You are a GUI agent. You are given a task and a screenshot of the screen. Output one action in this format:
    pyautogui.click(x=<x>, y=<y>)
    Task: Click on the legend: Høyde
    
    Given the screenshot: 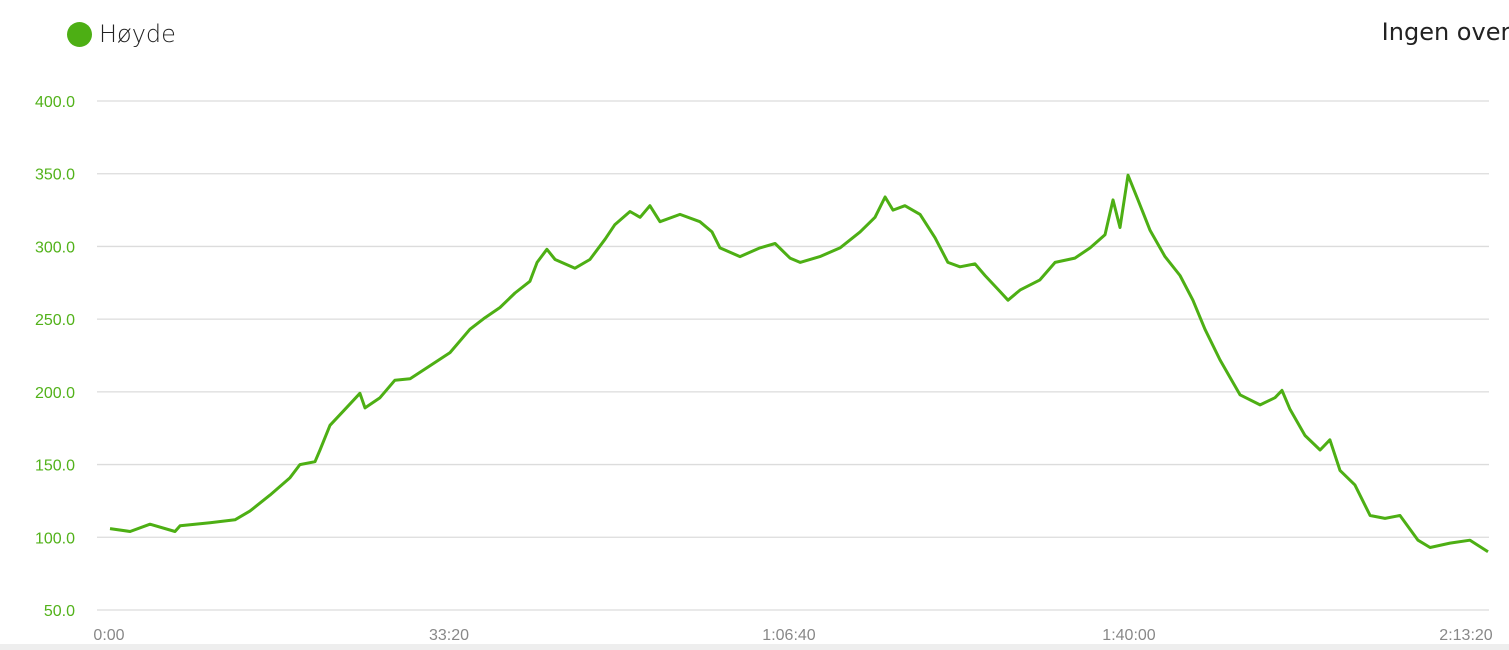 What is the action you would take?
    pyautogui.click(x=121, y=34)
    